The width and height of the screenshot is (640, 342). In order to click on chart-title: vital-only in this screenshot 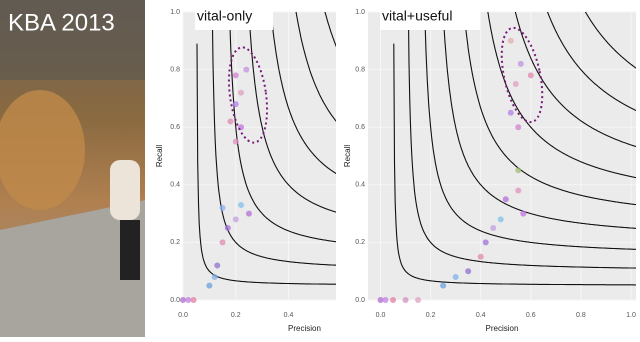, I will do `click(224, 16)`.